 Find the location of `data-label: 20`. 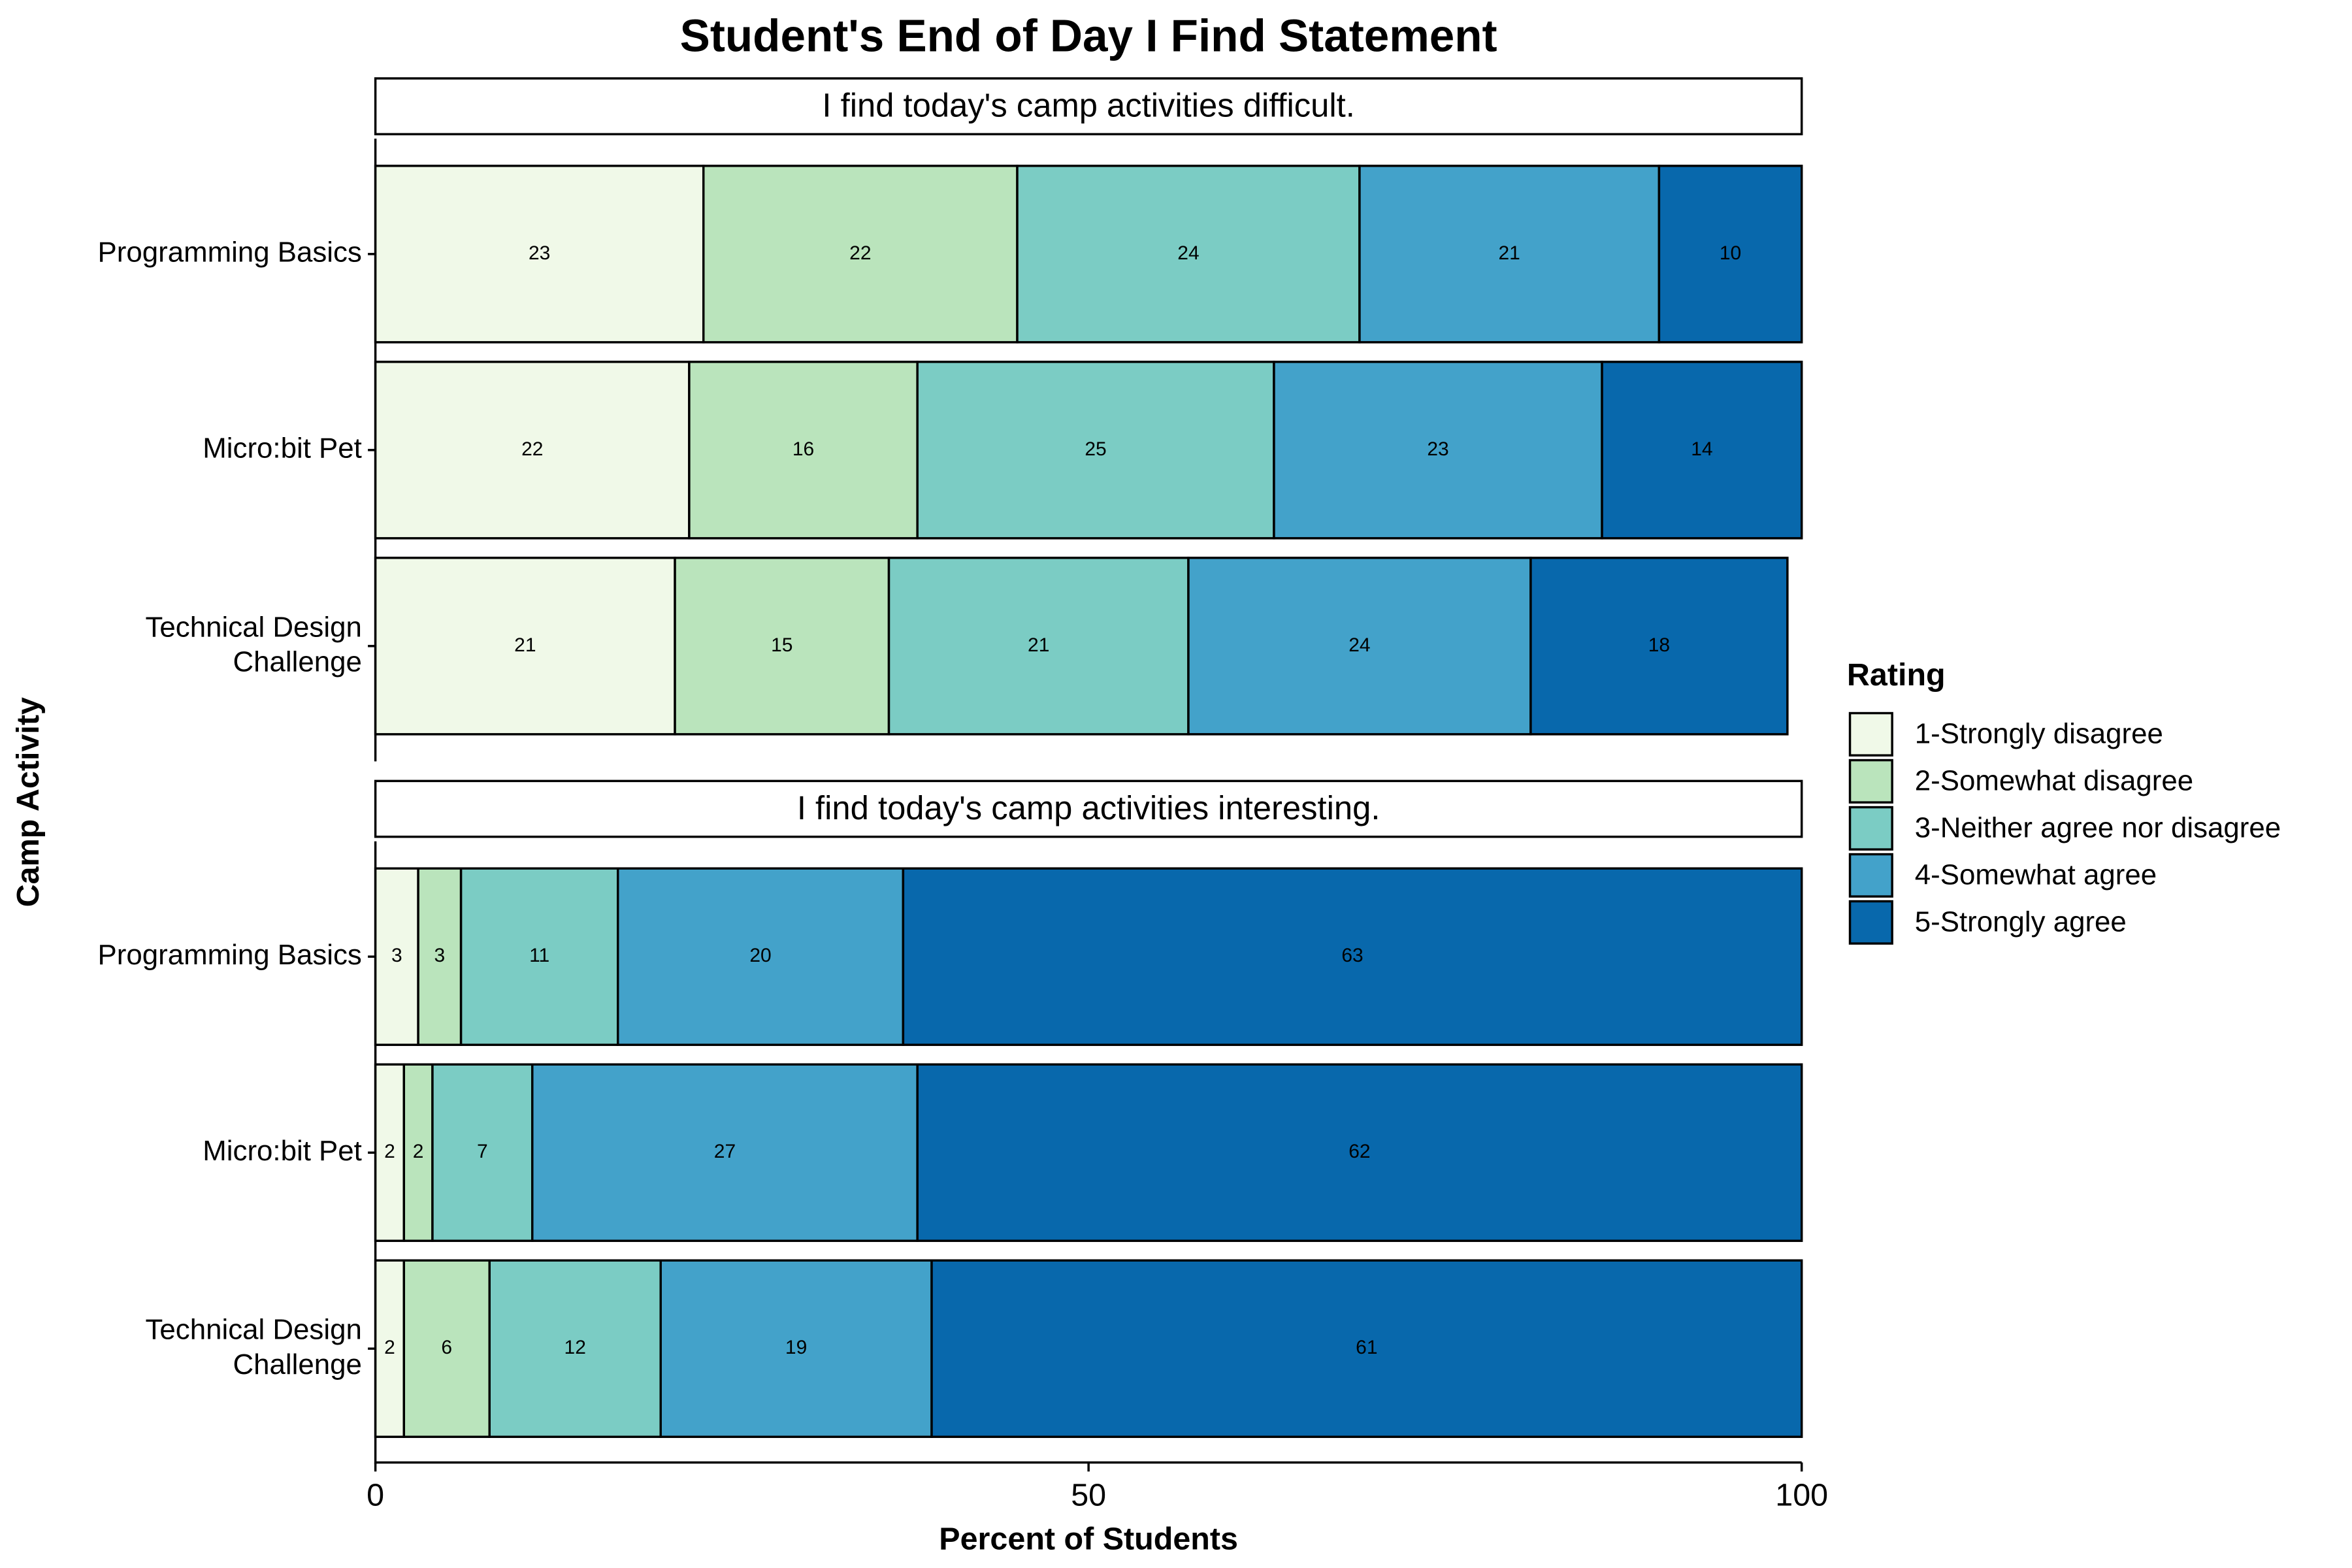

data-label: 20 is located at coordinates (760, 955).